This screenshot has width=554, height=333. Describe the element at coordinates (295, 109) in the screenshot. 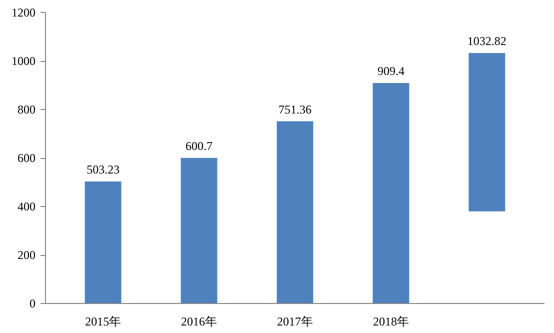

I see `data-label: 751.36` at that location.